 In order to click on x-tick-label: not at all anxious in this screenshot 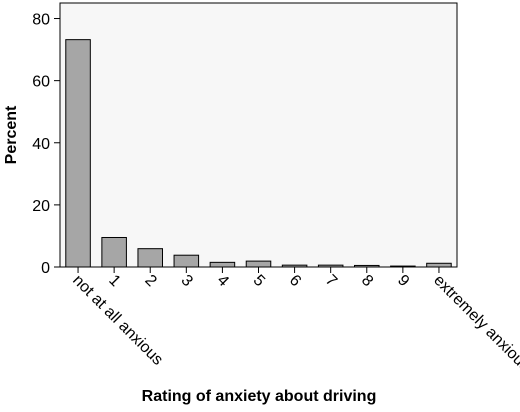, I will do `click(117, 320)`.